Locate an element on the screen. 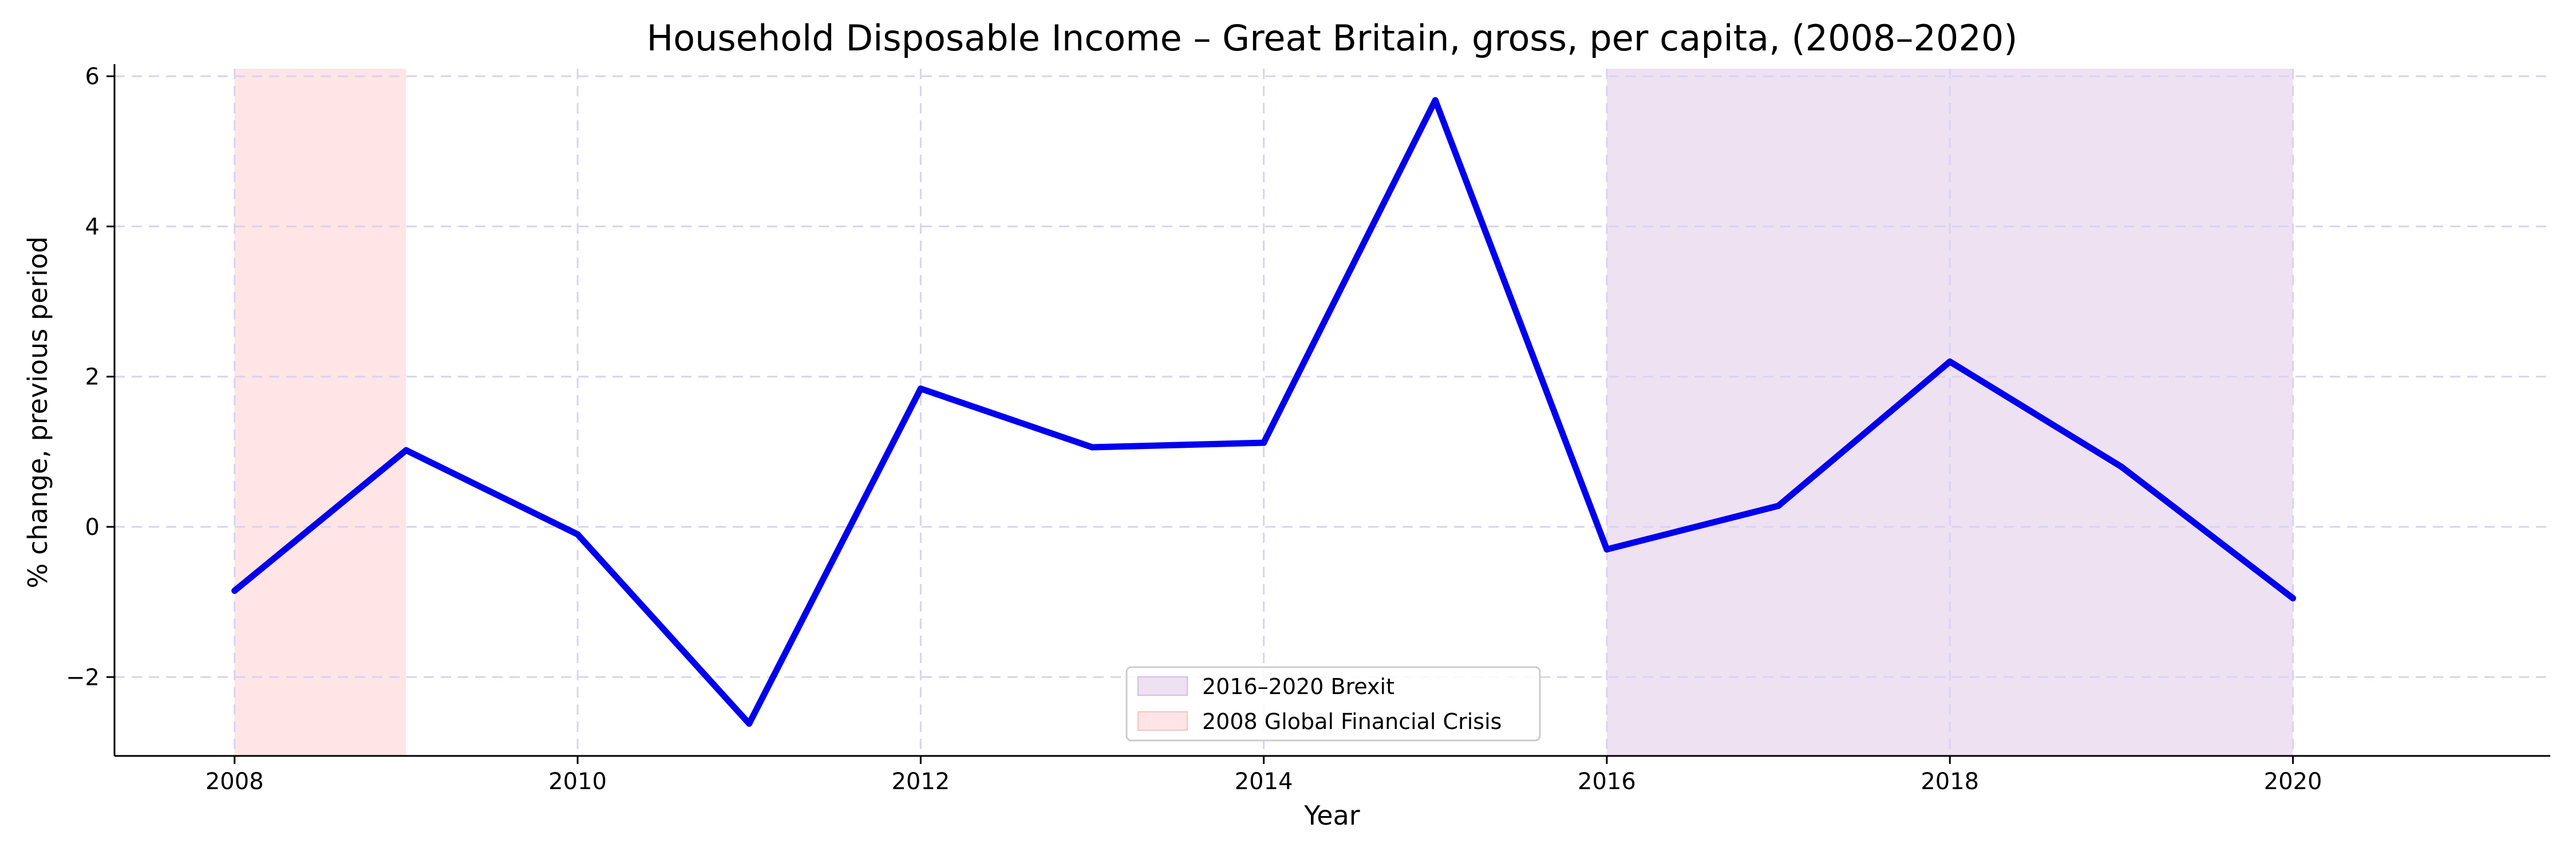 The width and height of the screenshot is (2576, 859). y-tick-label-4: 4 is located at coordinates (92, 227).